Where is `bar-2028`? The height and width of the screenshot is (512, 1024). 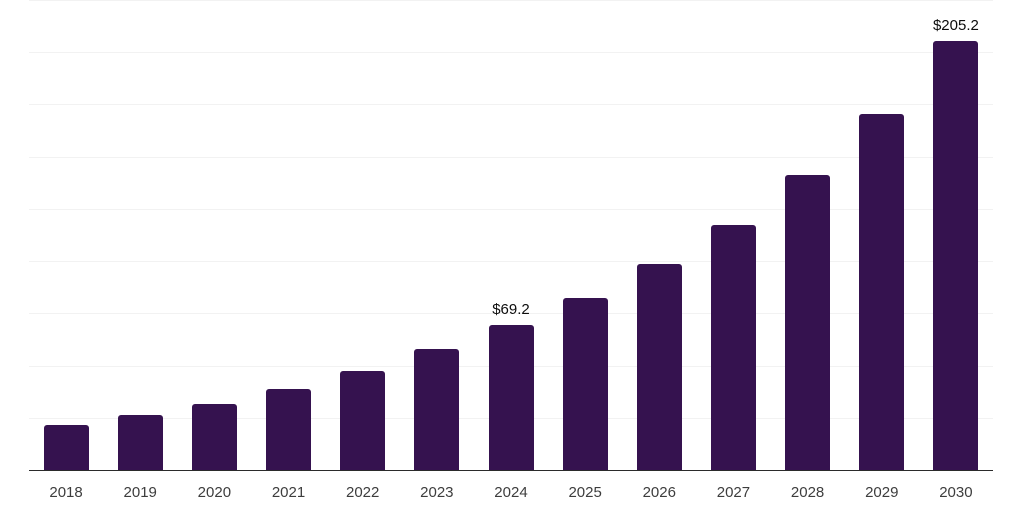
bar-2028 is located at coordinates (808, 322).